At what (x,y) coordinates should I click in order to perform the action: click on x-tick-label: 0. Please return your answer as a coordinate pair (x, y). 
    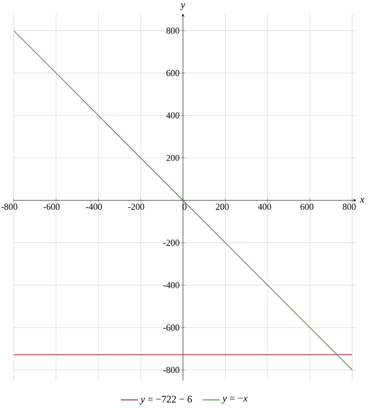
    Looking at the image, I should click on (184, 207).